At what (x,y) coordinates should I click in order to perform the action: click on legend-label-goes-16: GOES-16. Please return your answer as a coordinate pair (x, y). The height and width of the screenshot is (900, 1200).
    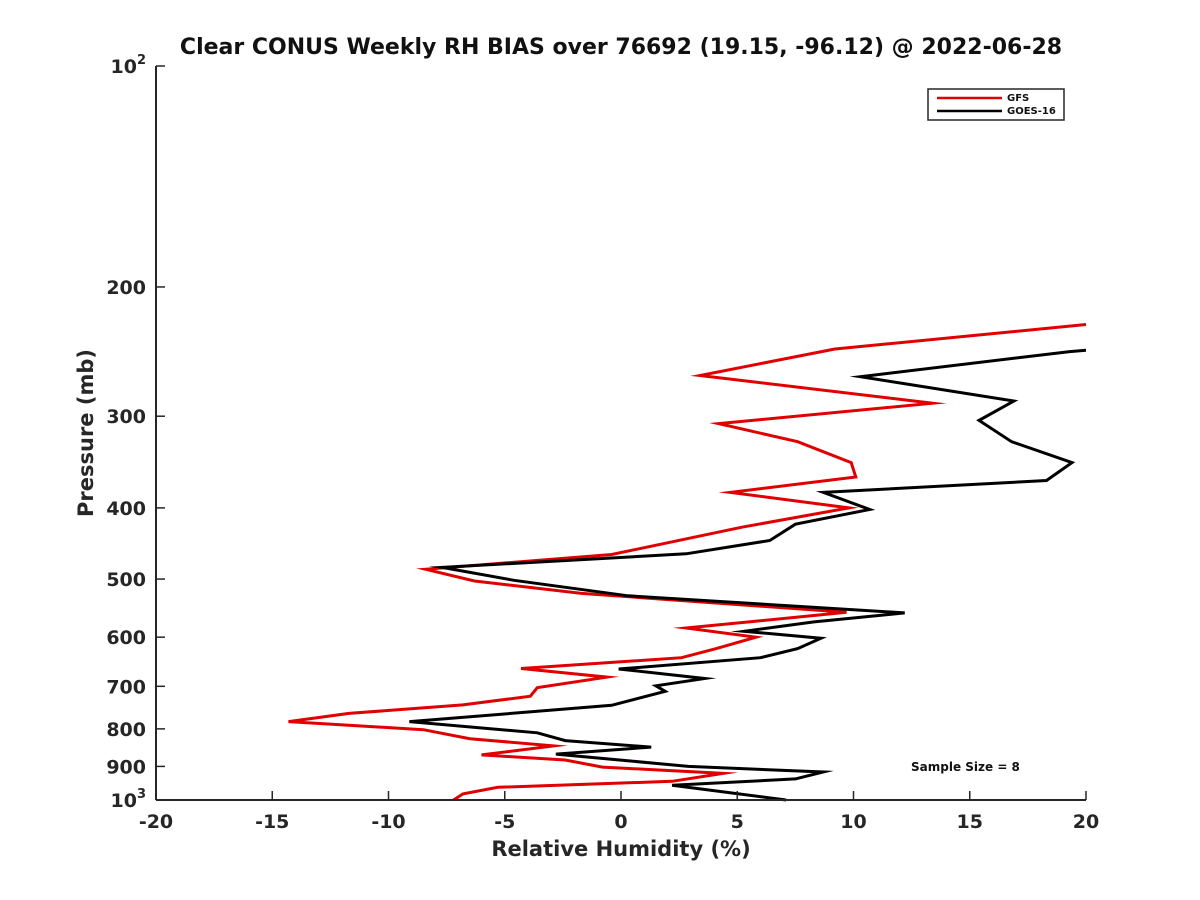
    Looking at the image, I should click on (1031, 111).